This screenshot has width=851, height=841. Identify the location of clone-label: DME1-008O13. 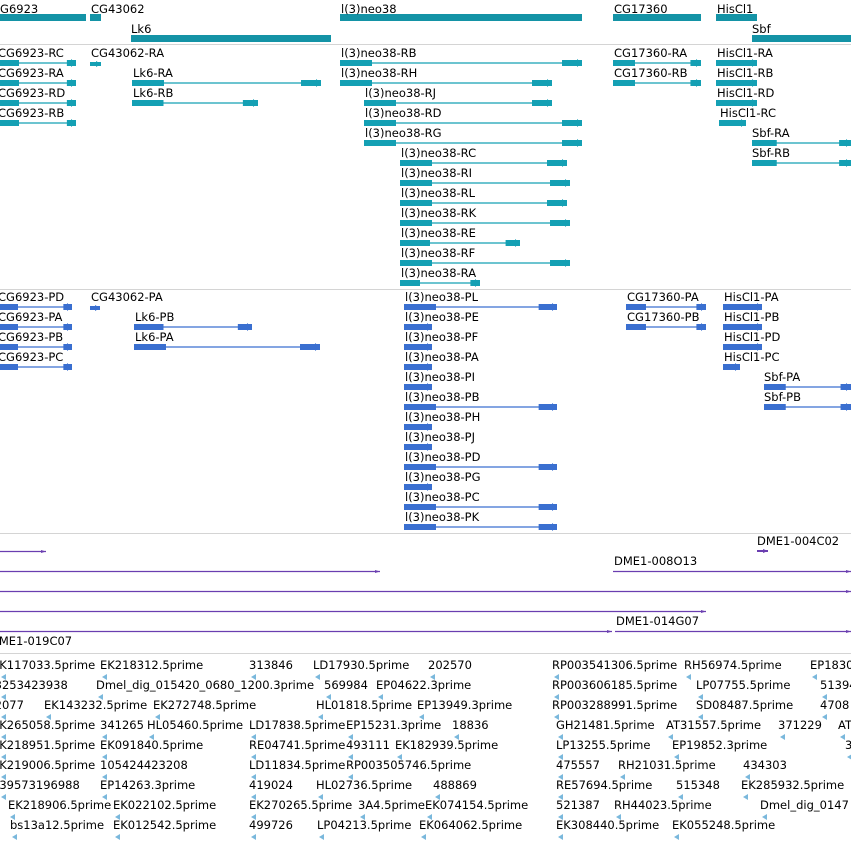
(656, 561).